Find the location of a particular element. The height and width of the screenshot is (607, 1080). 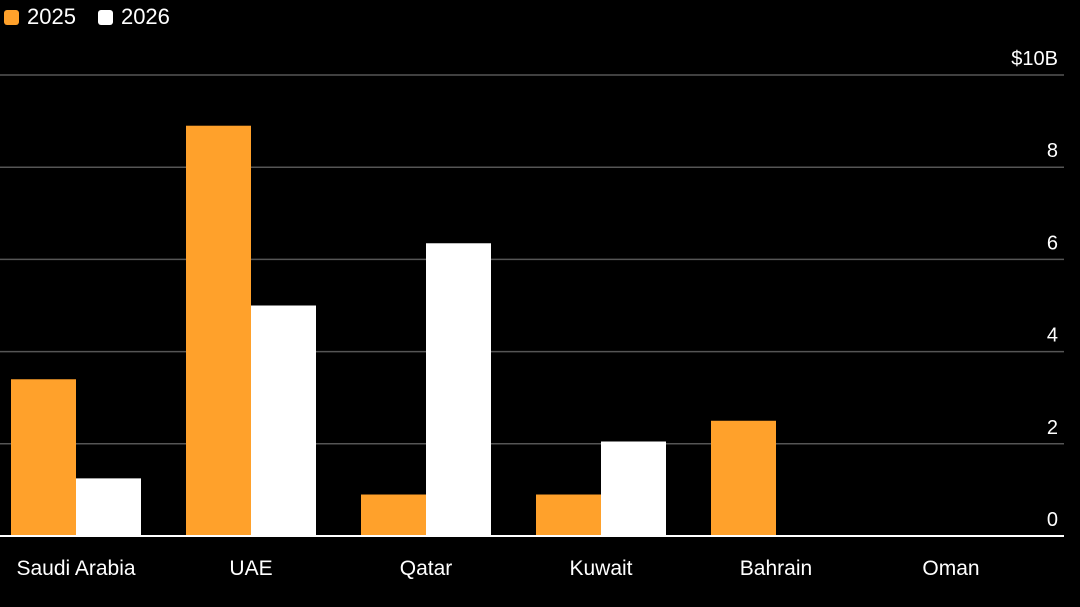

y-axis-labels: 0 2 4 6 8 $10B is located at coordinates (1034, 289).